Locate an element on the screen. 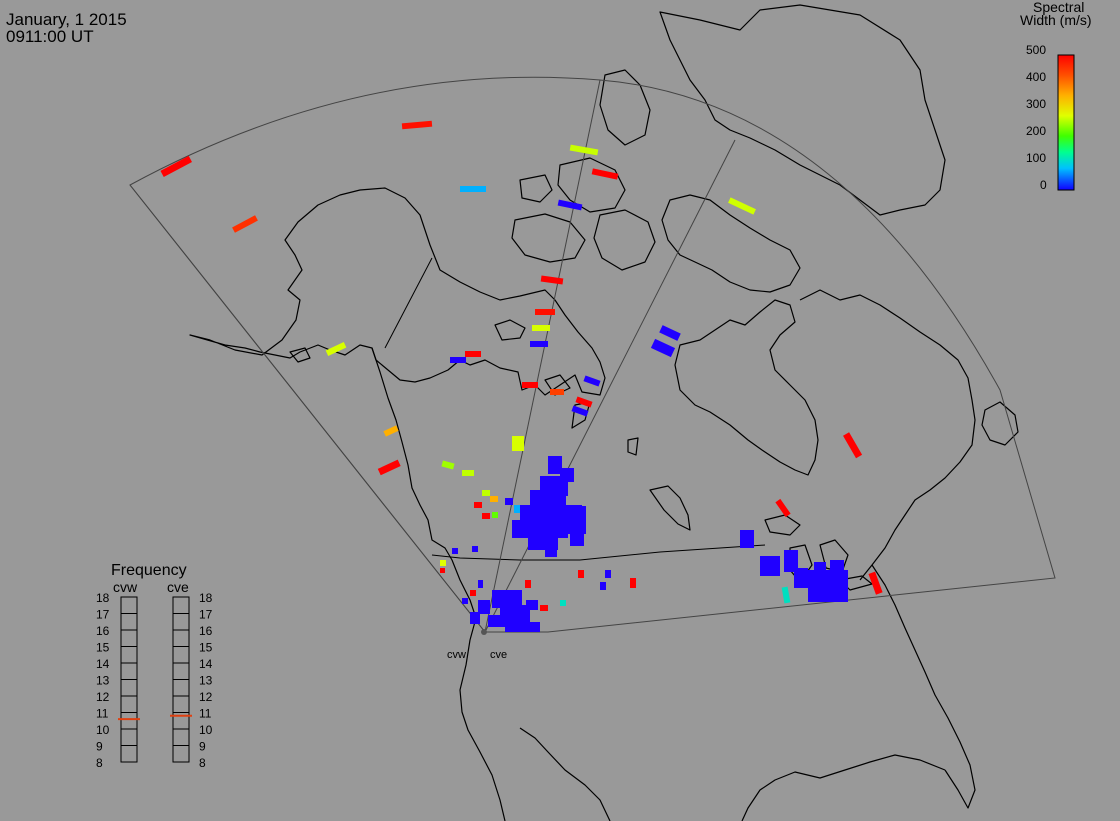 This screenshot has height=821, width=1120. frequency-tick-right: 18 is located at coordinates (206, 598).